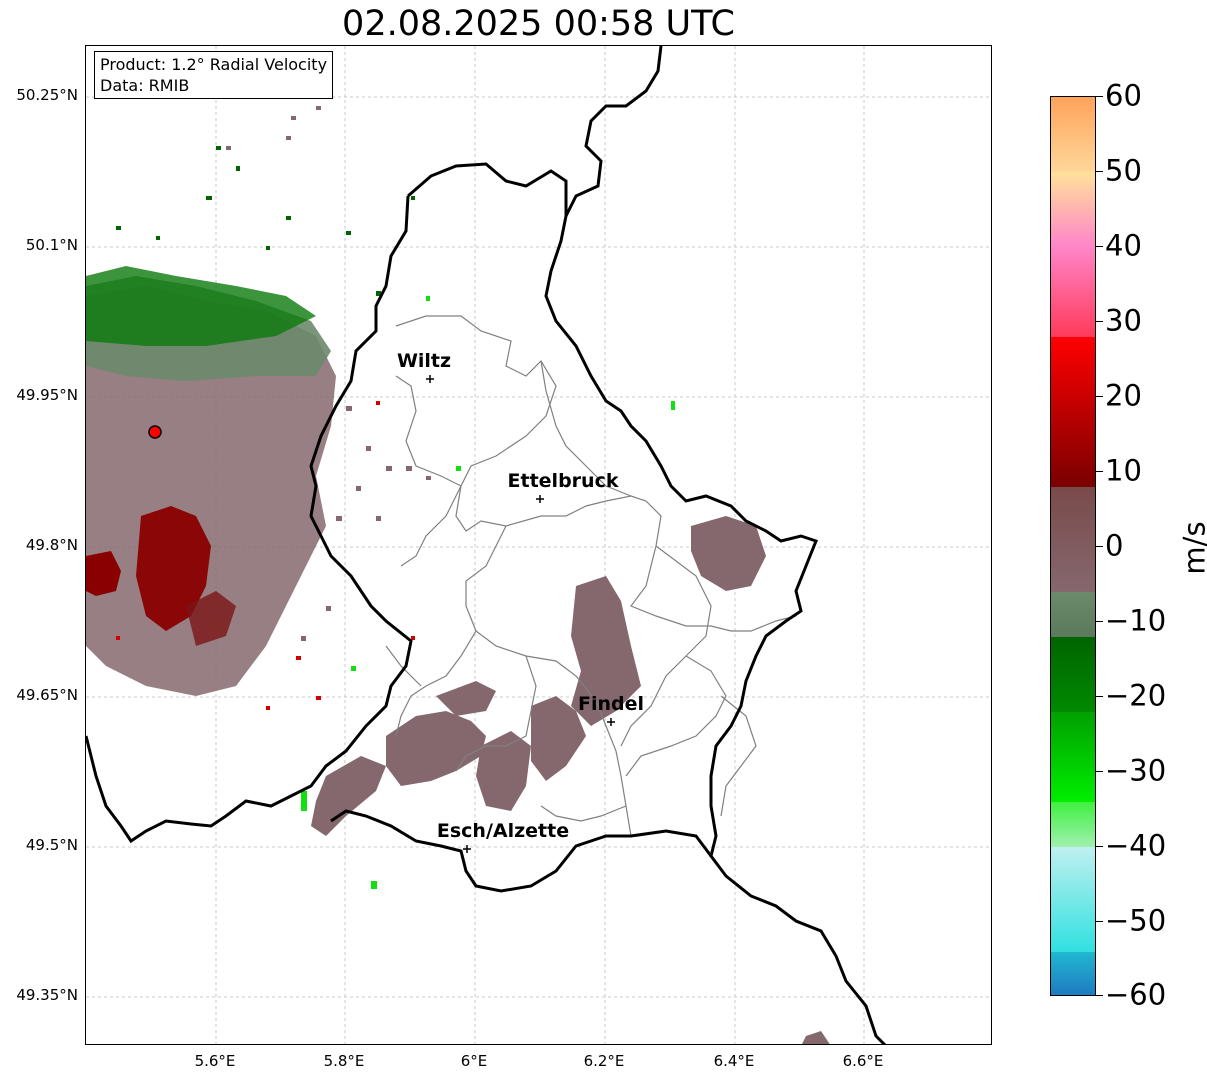 The height and width of the screenshot is (1081, 1207). I want to click on colorbar-tick-label: 40, so click(1123, 245).